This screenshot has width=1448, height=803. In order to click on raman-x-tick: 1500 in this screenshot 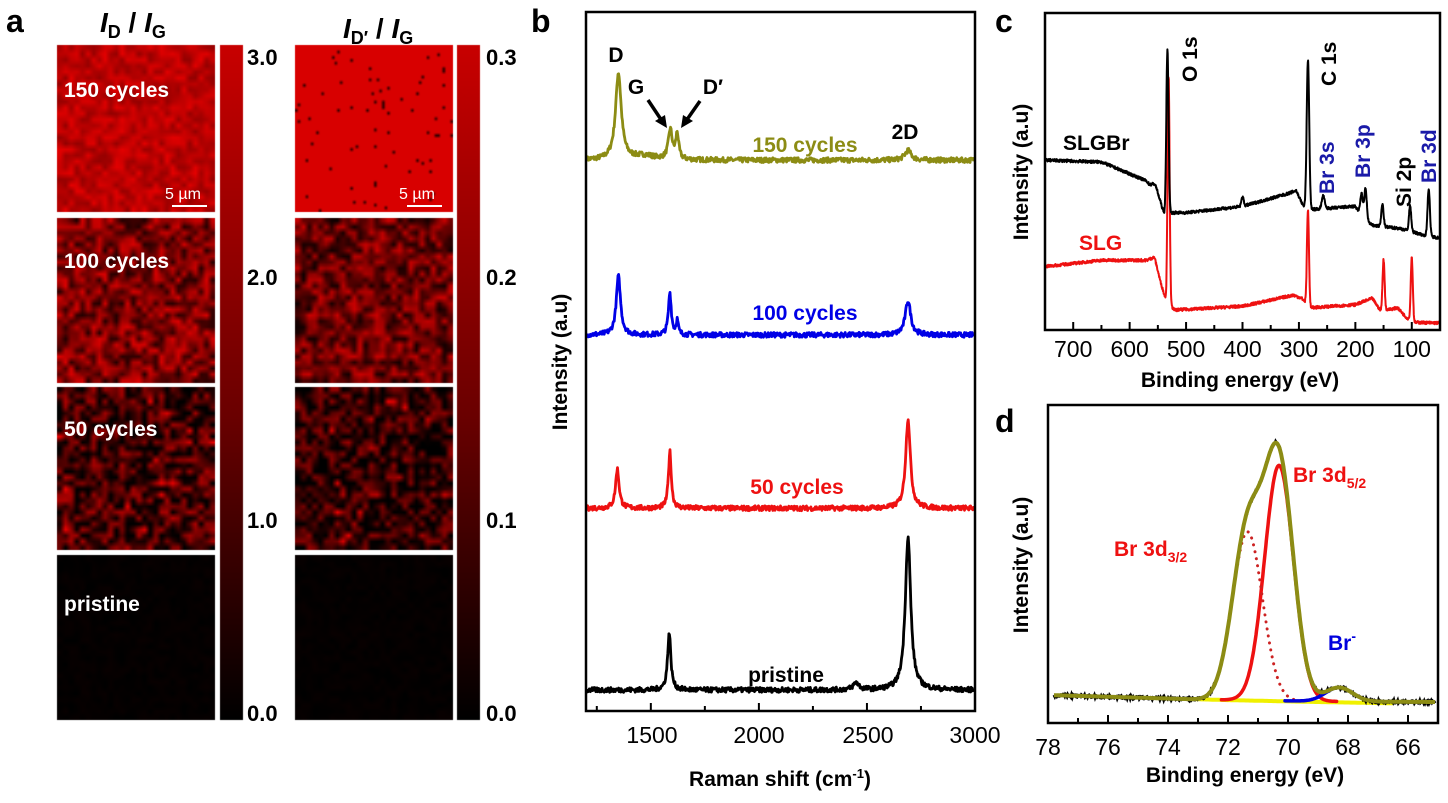, I will do `click(651, 735)`.